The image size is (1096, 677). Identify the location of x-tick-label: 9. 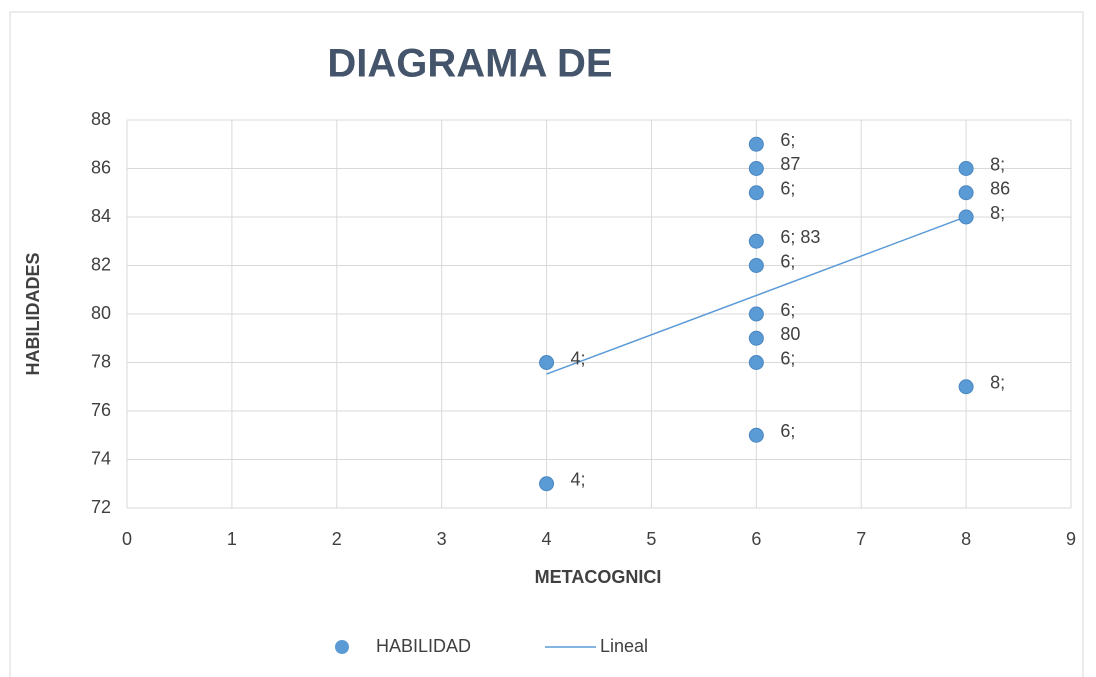
(1071, 539).